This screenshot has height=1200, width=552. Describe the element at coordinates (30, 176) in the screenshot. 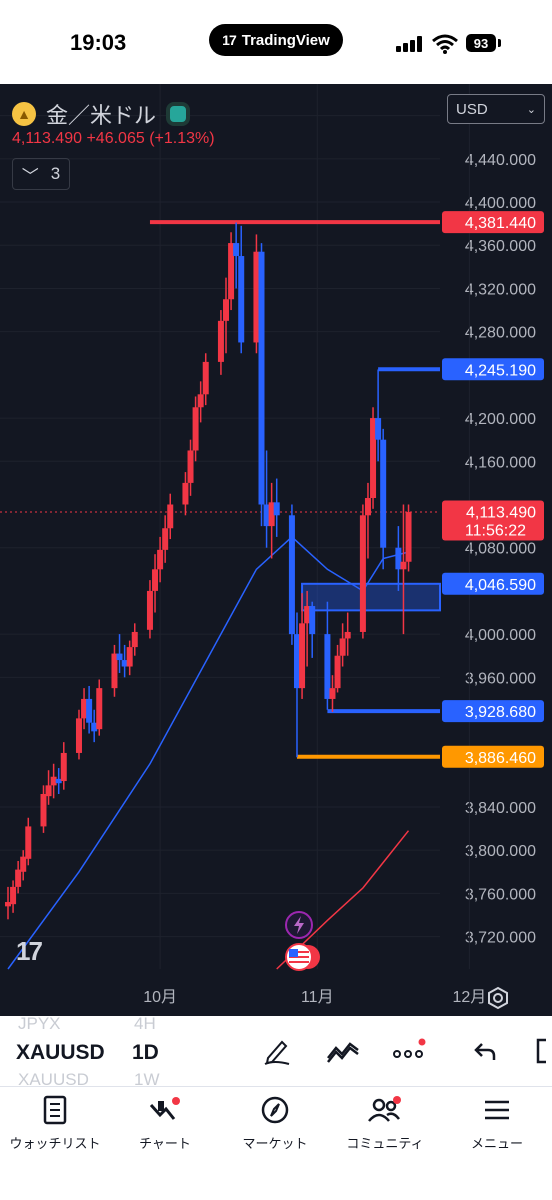

I see `chevron-down-icon: ﹀` at that location.